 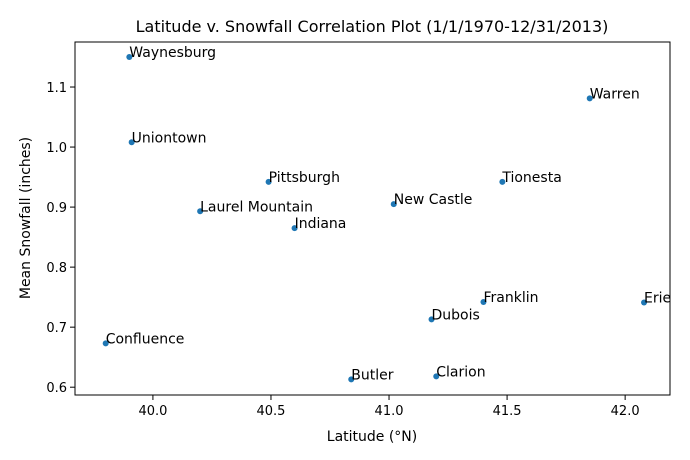 What do you see at coordinates (270, 411) in the screenshot?
I see `x-tick-label: 40.5` at bounding box center [270, 411].